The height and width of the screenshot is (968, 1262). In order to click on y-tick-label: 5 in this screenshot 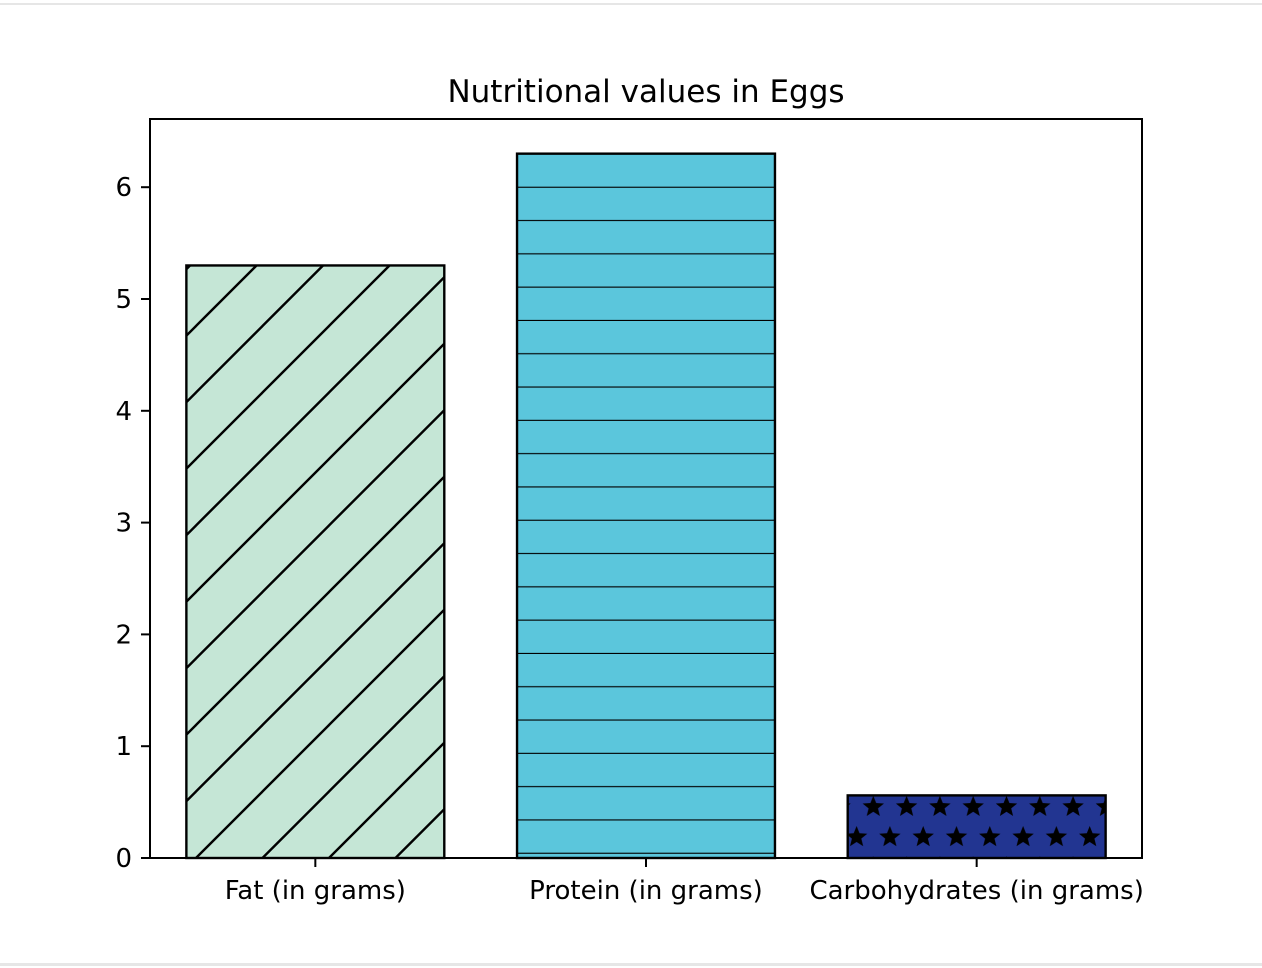, I will do `click(123, 300)`.